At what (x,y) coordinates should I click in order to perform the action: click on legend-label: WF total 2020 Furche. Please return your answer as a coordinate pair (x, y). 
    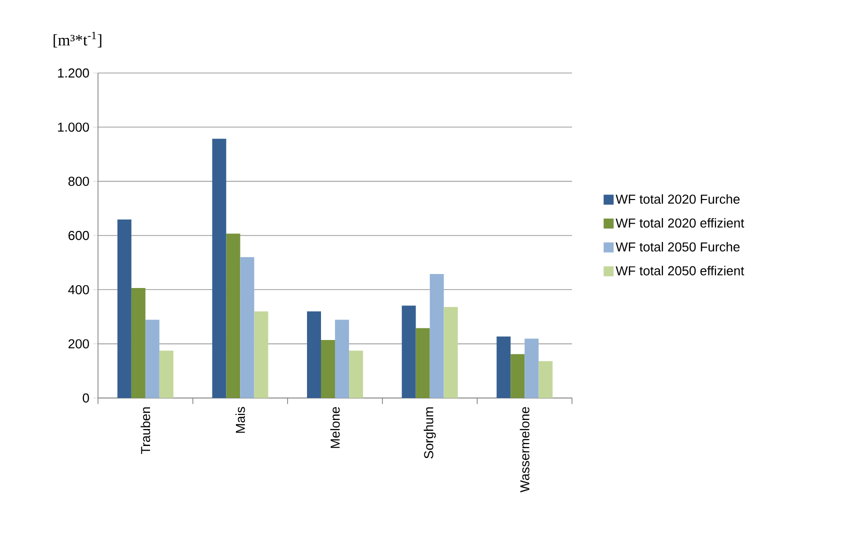
    Looking at the image, I should click on (678, 199).